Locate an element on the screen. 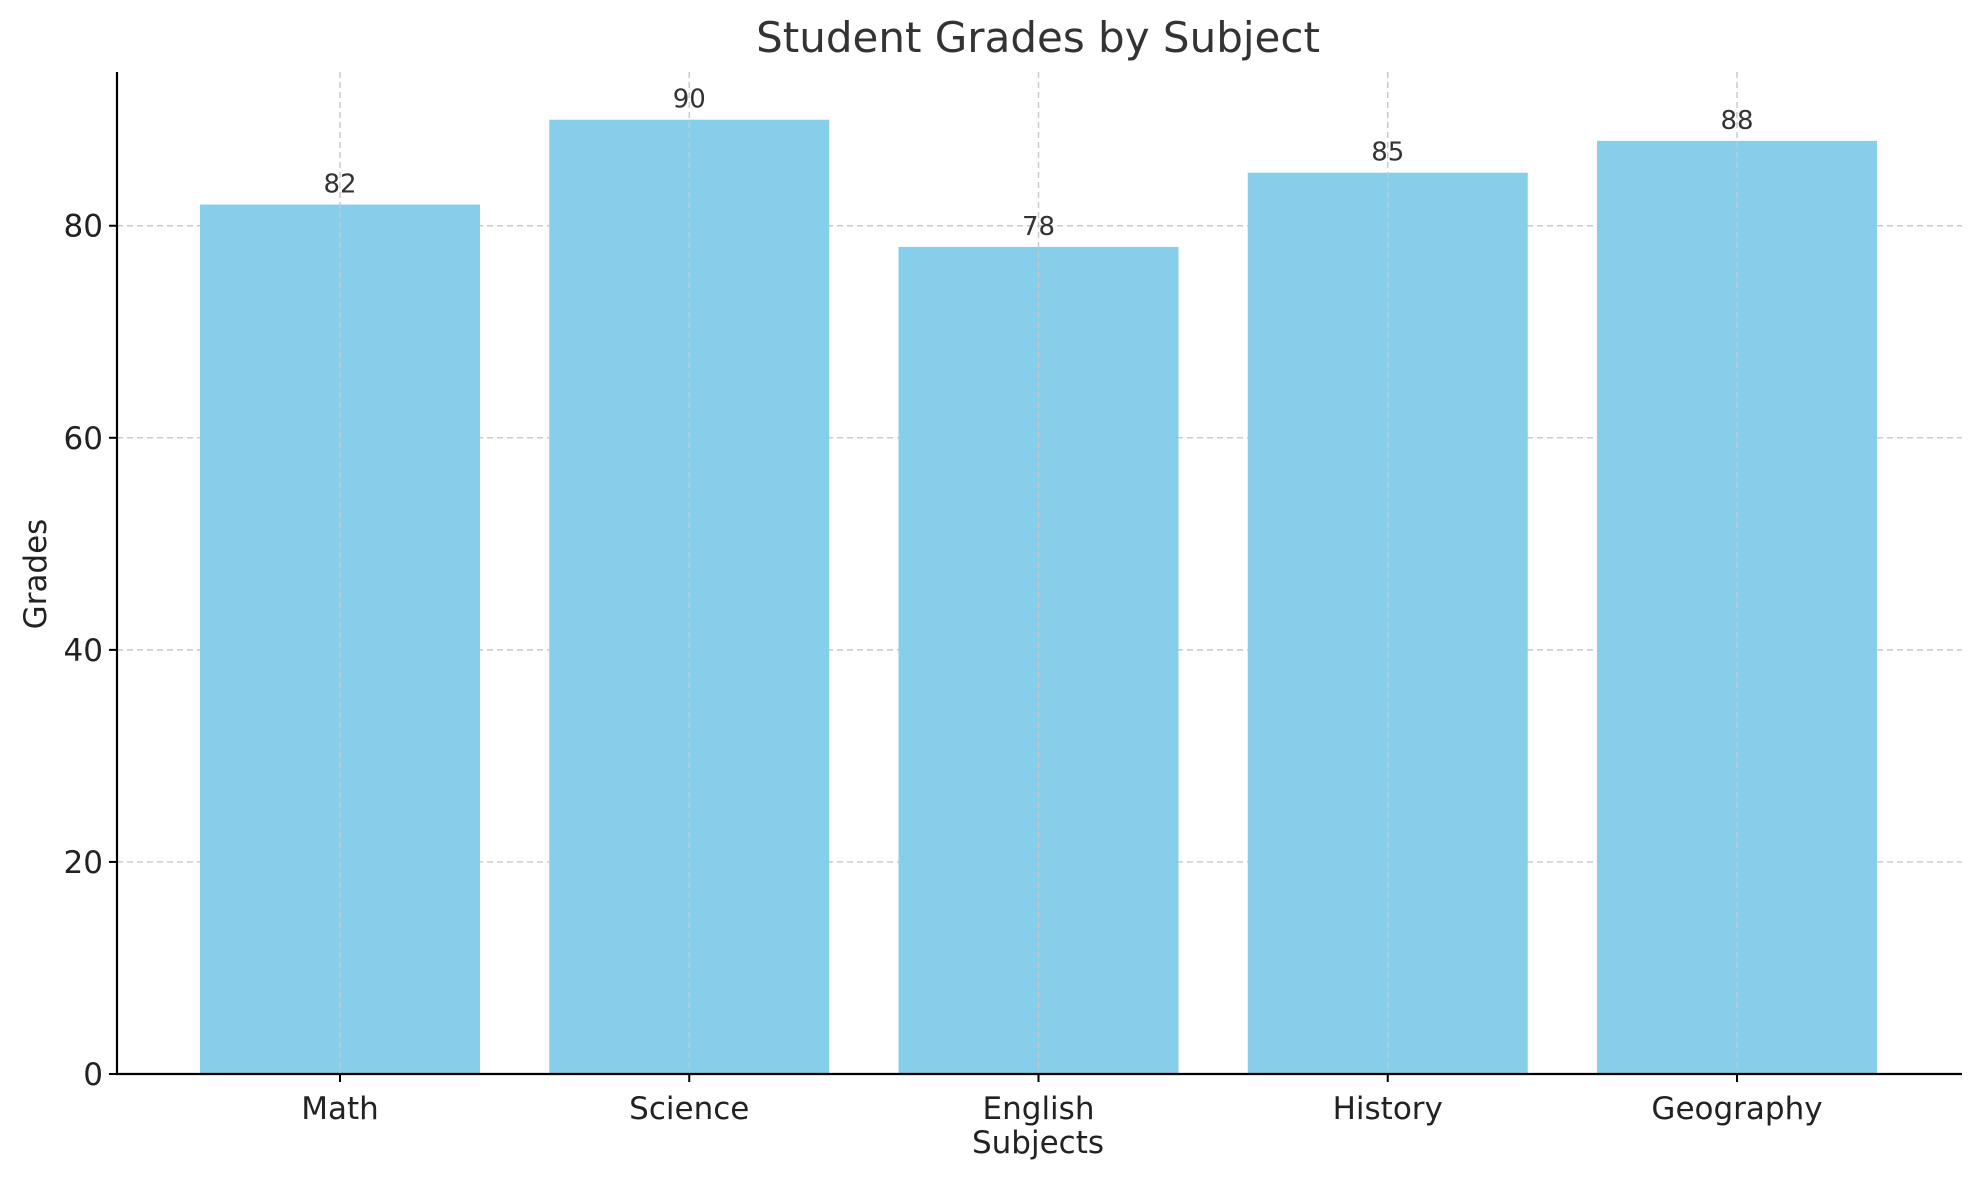 Image resolution: width=1979 pixels, height=1180 pixels. y-tick-label: 40 is located at coordinates (83, 651).